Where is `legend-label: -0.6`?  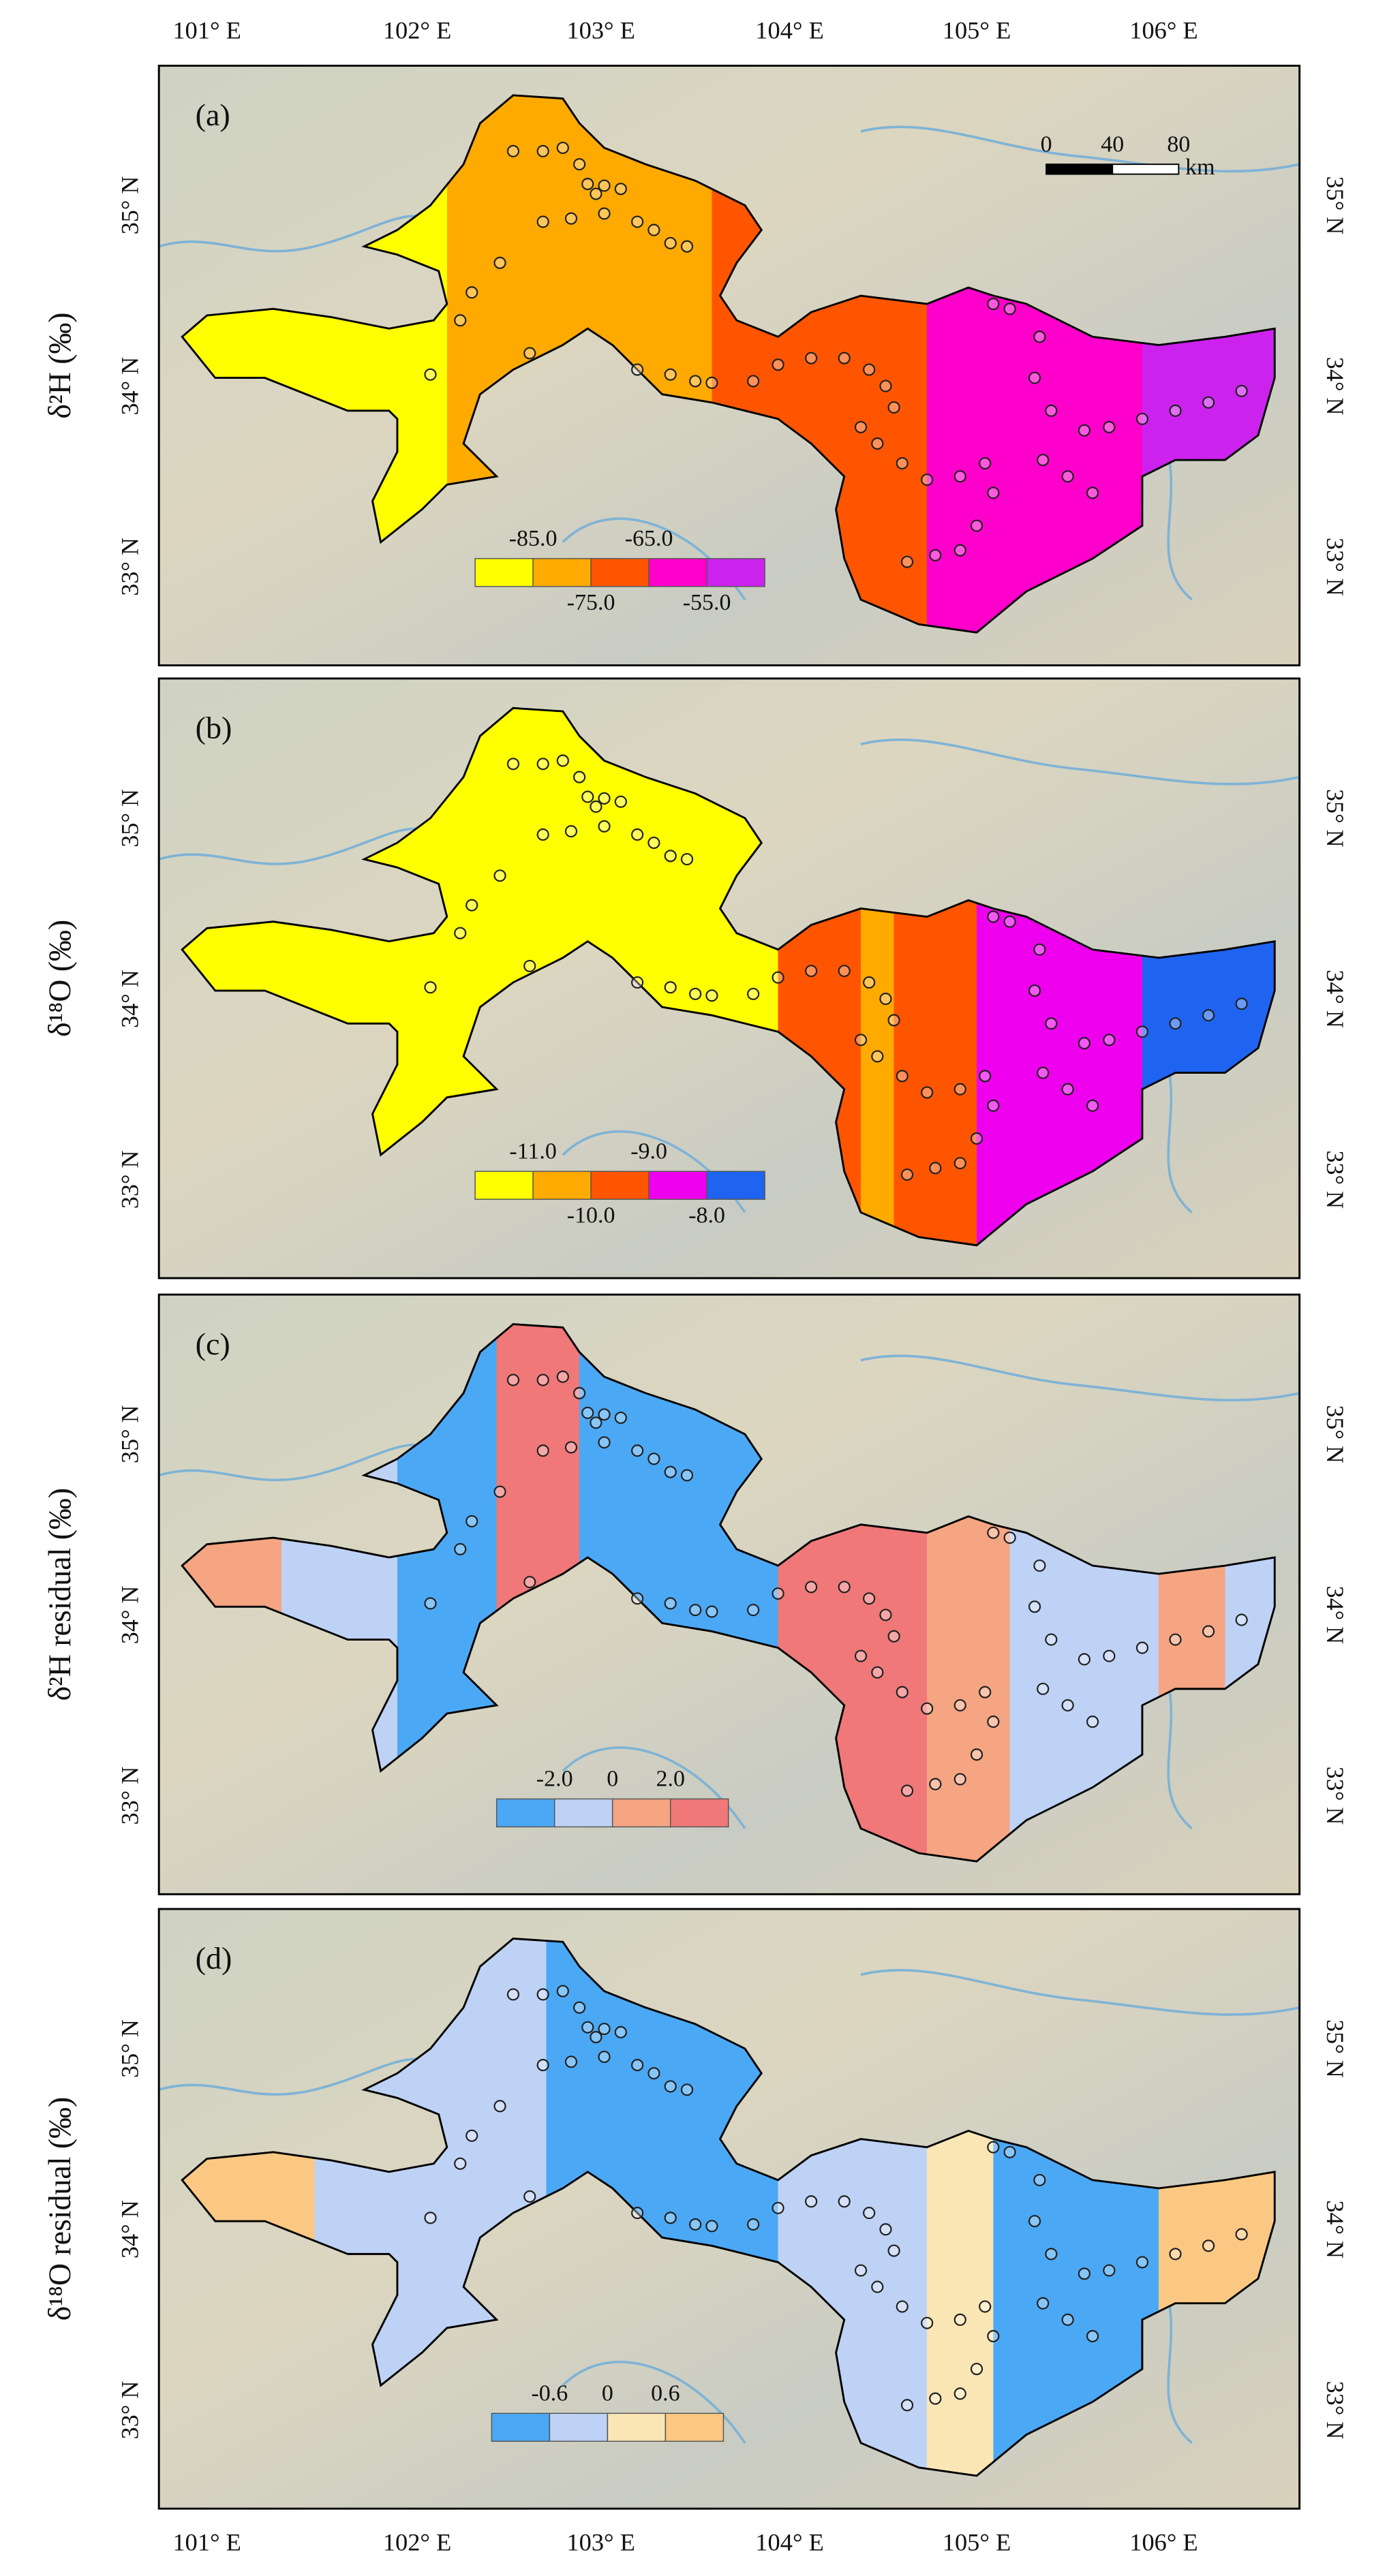 legend-label: -0.6 is located at coordinates (549, 2393).